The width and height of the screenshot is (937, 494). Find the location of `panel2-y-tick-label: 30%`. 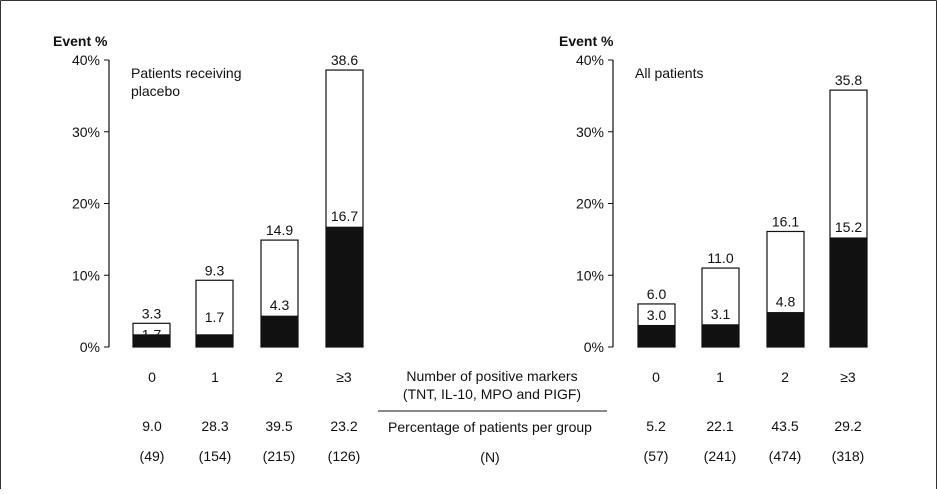

panel2-y-tick-label: 30% is located at coordinates (590, 132).